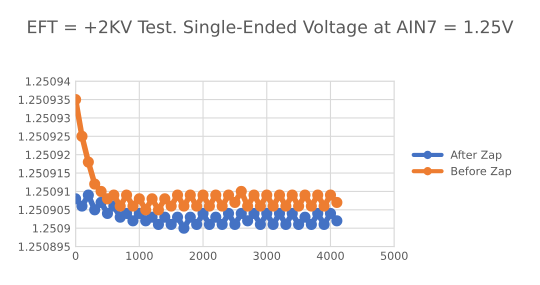  Describe the element at coordinates (139, 256) in the screenshot. I see `x-tick-label: 1000` at that location.